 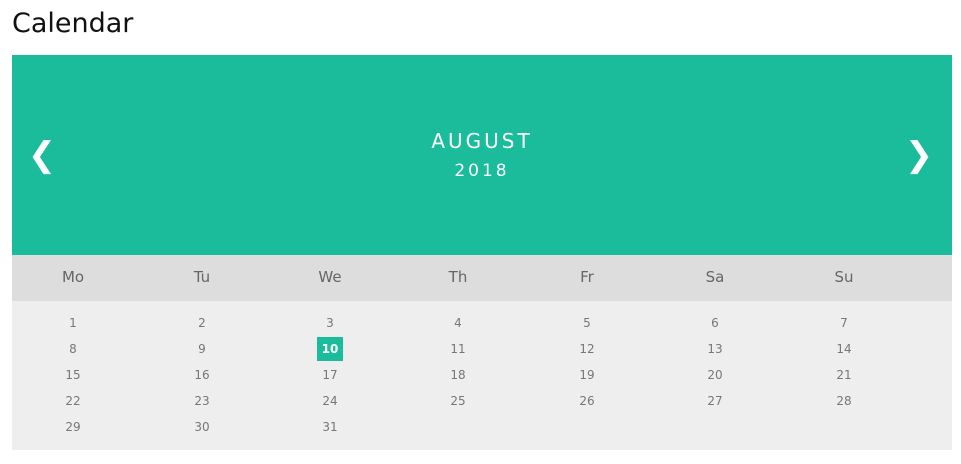 What do you see at coordinates (202, 277) in the screenshot?
I see `weekday-label: Tu` at bounding box center [202, 277].